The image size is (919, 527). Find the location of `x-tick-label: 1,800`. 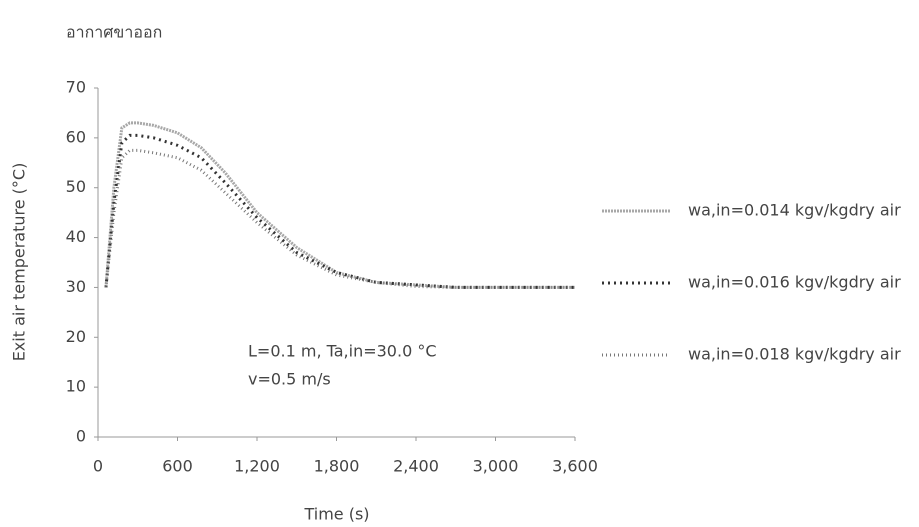

x-tick-label: 1,800 is located at coordinates (337, 466).